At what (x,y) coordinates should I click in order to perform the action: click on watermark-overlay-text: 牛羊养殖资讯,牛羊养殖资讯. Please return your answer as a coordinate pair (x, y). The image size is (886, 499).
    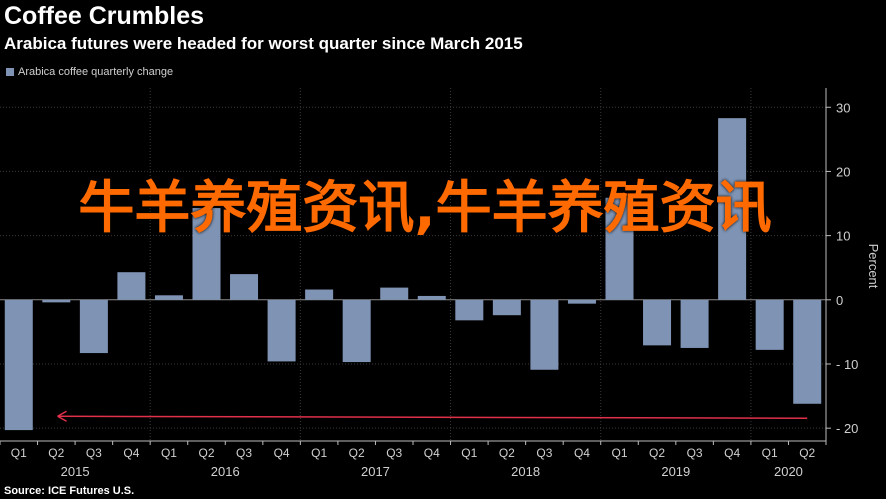
    Looking at the image, I should click on (425, 208).